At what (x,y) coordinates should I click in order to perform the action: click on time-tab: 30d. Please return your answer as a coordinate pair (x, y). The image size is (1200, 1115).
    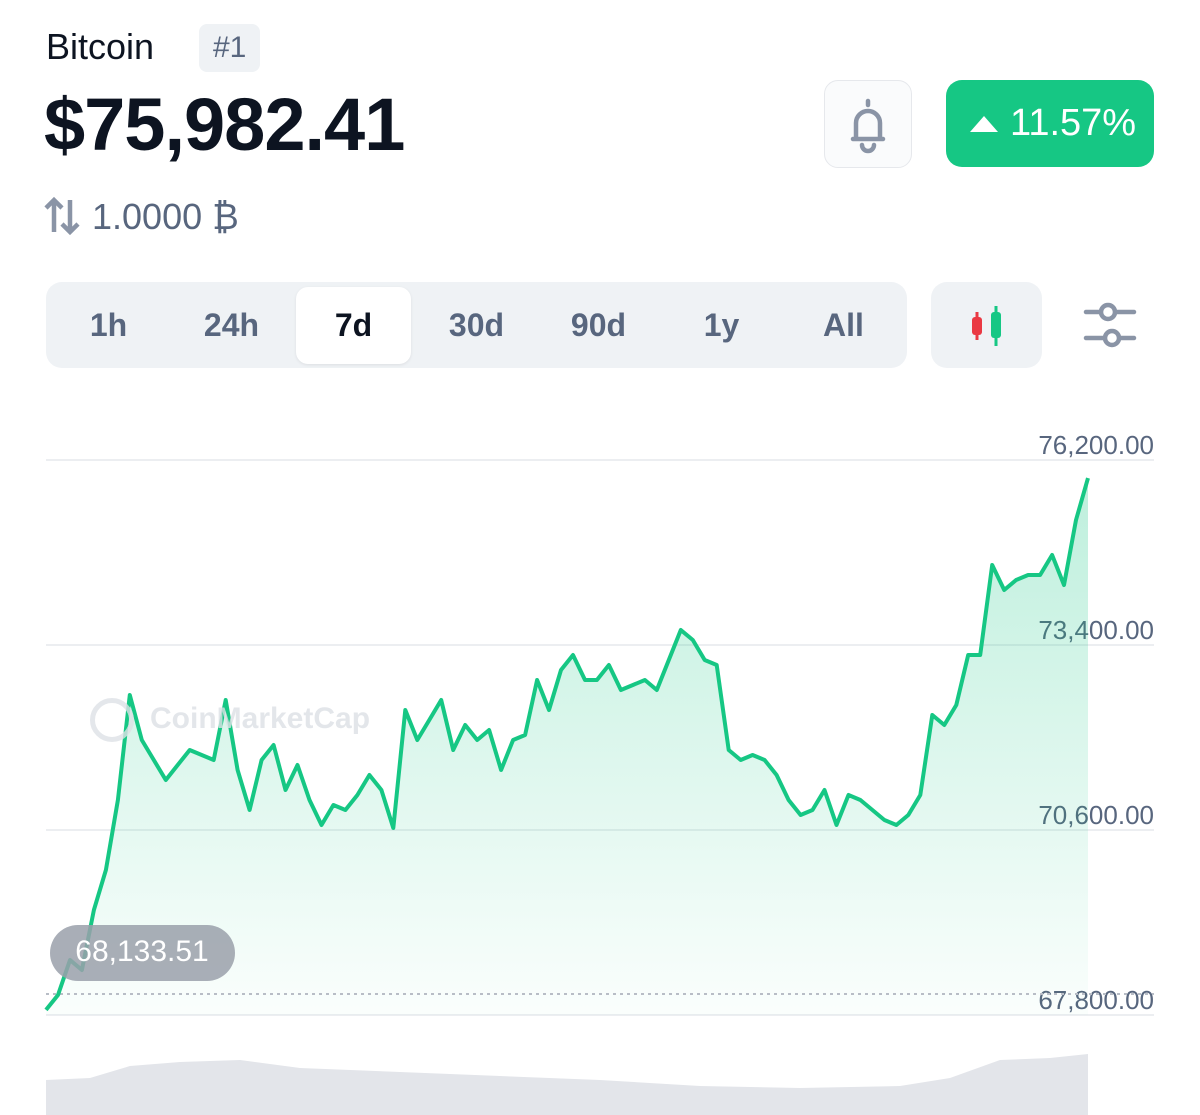
    Looking at the image, I should click on (476, 325).